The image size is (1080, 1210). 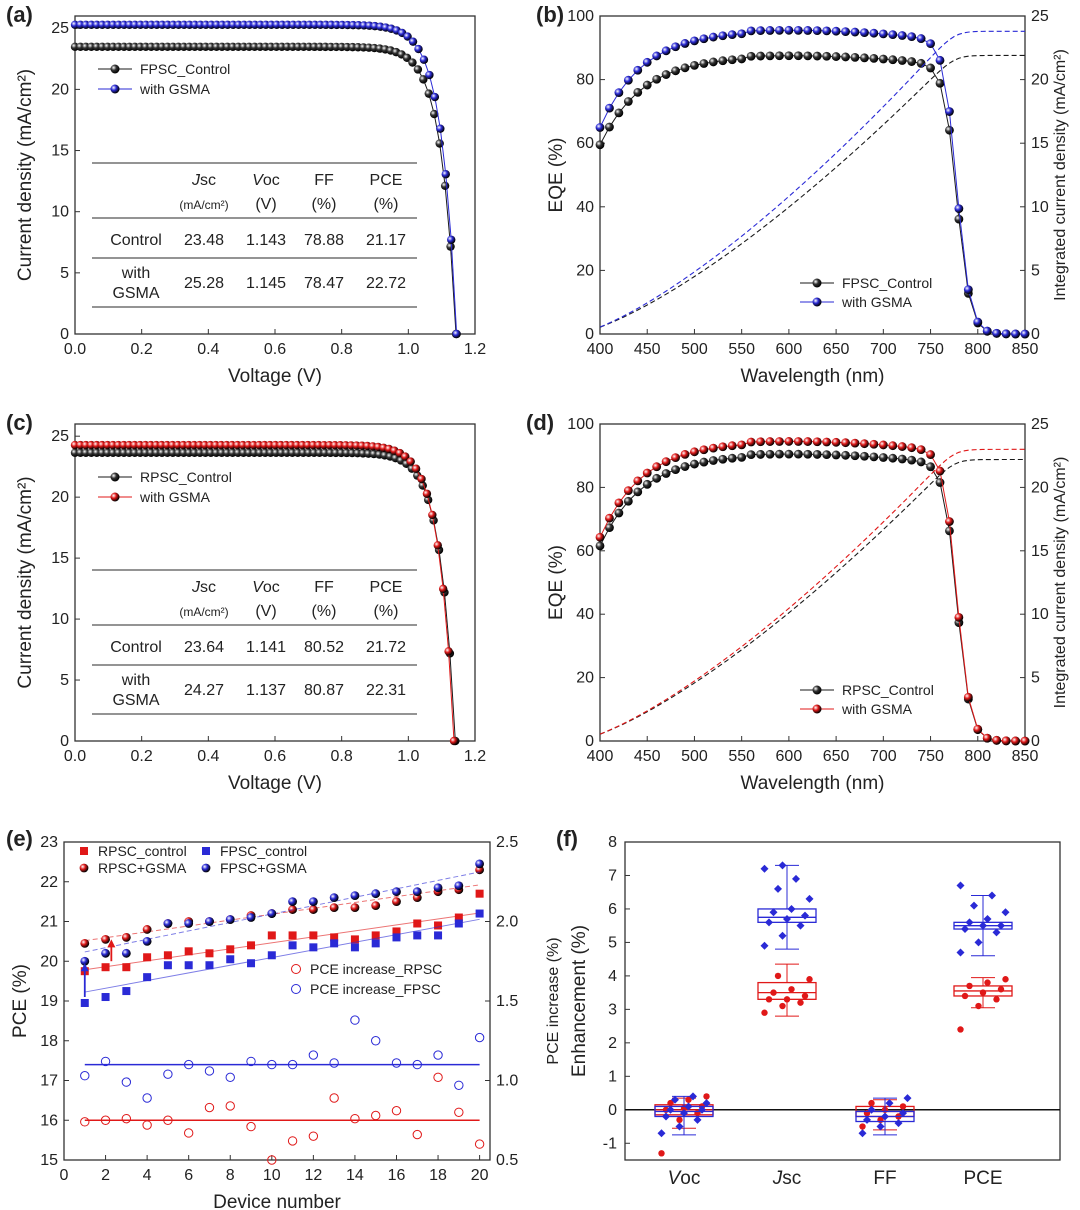 What do you see at coordinates (386, 240) in the screenshot?
I see `table-cell: 21.17` at bounding box center [386, 240].